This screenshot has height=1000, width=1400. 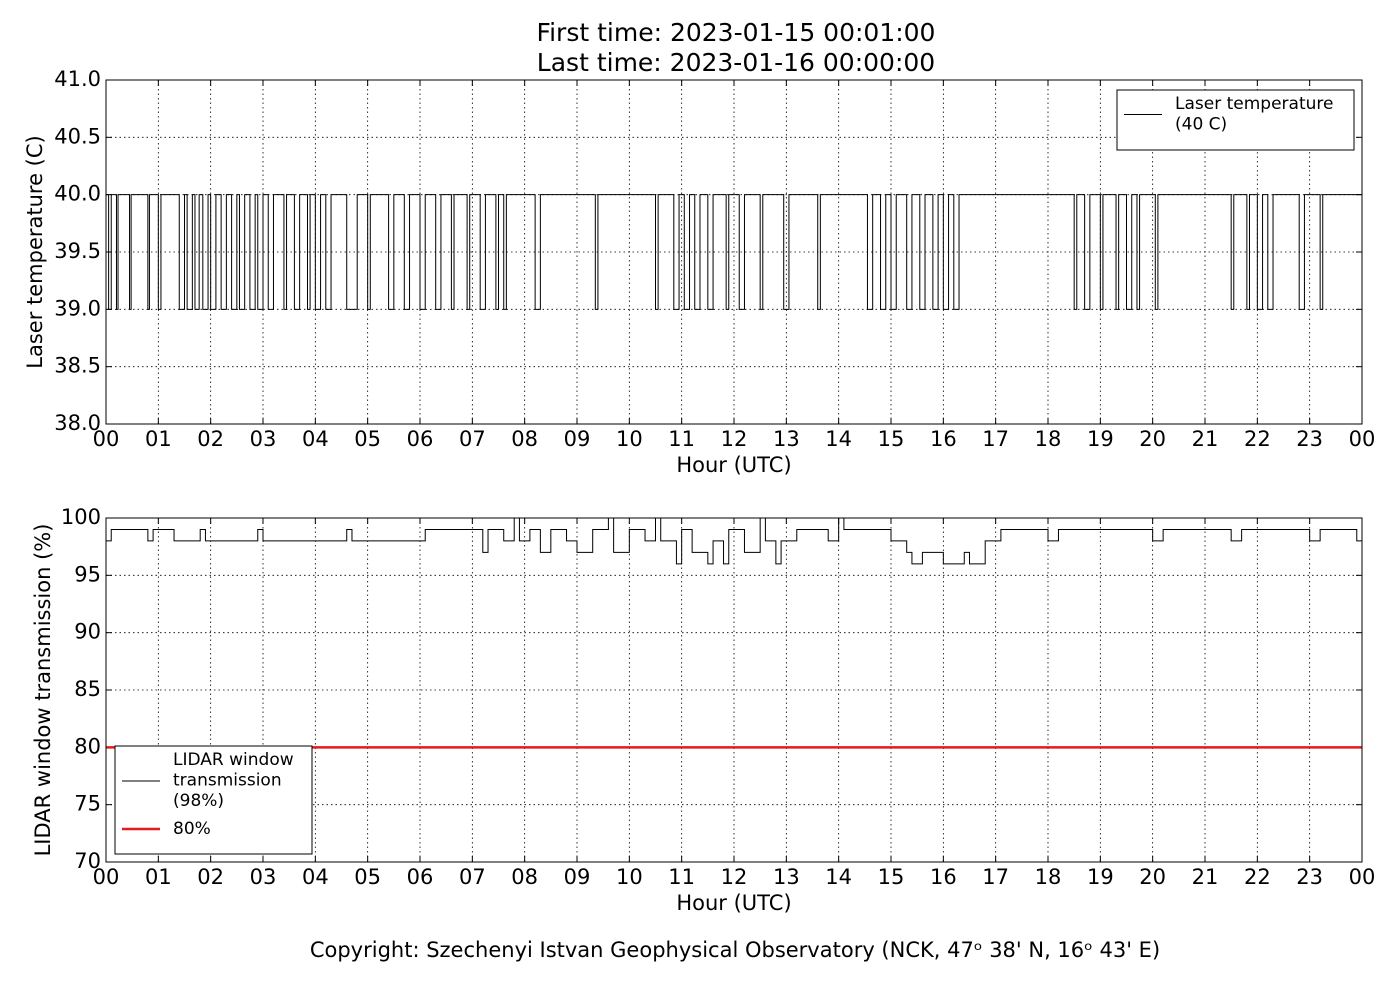 I want to click on y-tick-label: 80, so click(x=87, y=746).